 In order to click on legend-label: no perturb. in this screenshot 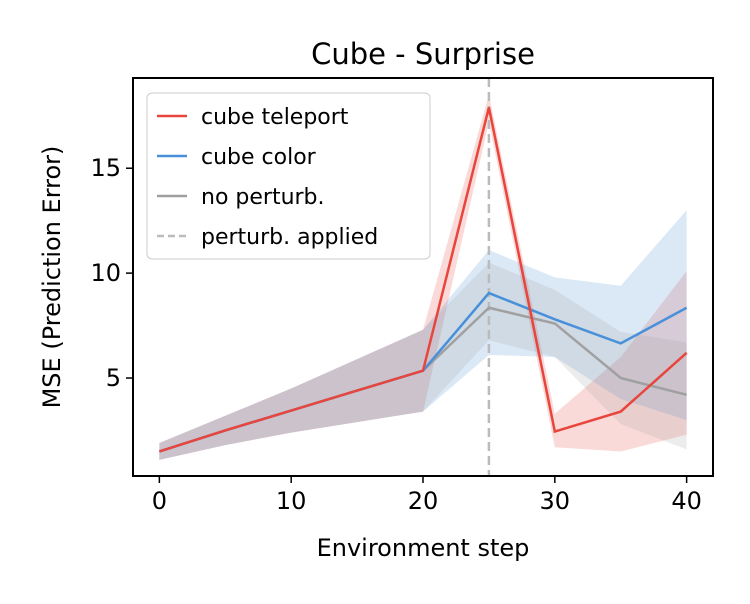, I will do `click(263, 197)`.